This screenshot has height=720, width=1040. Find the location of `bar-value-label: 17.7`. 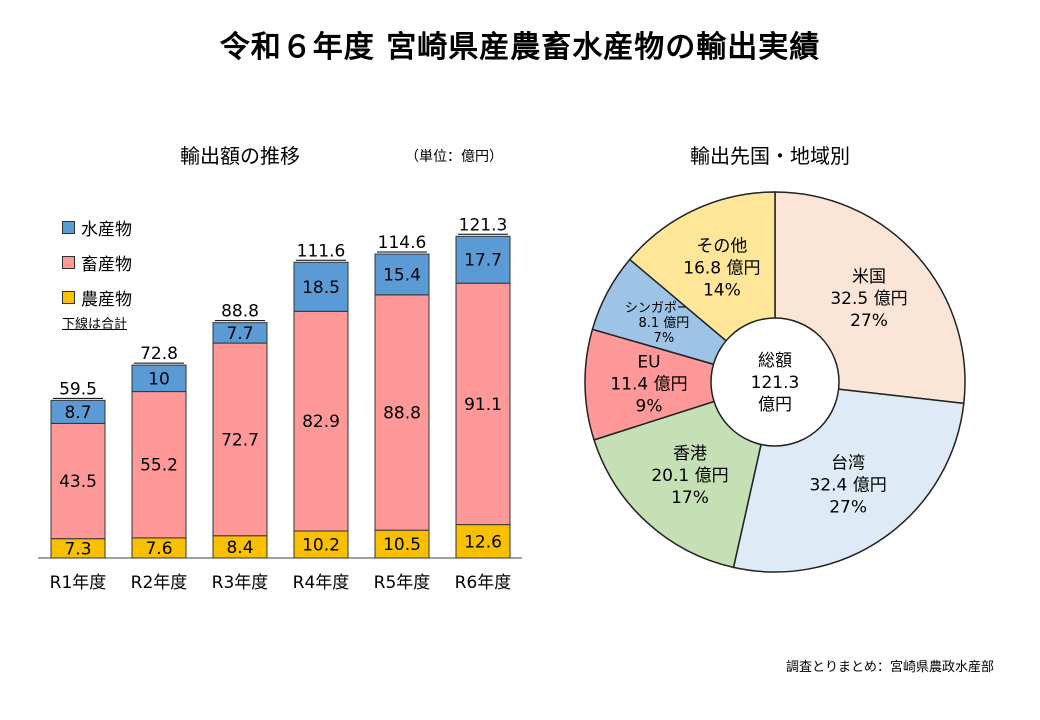

bar-value-label: 17.7 is located at coordinates (483, 261).